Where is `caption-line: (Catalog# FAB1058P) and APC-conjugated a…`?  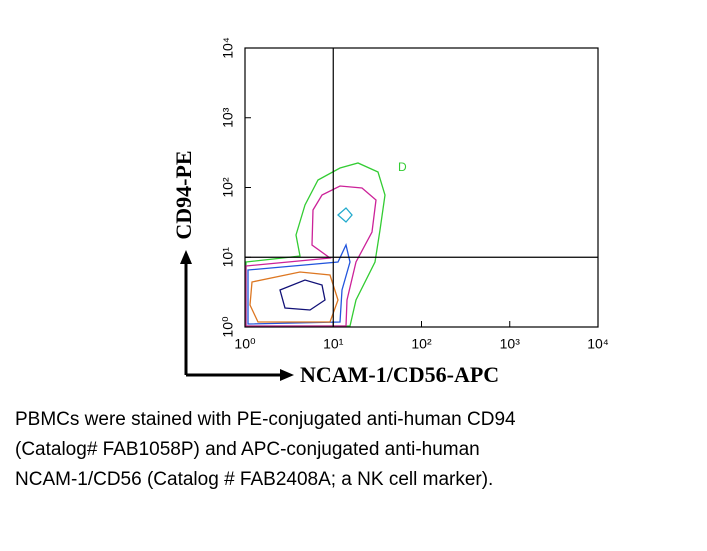
caption-line: (Catalog# FAB1058P) and APC-conjugated a… is located at coordinates (247, 449).